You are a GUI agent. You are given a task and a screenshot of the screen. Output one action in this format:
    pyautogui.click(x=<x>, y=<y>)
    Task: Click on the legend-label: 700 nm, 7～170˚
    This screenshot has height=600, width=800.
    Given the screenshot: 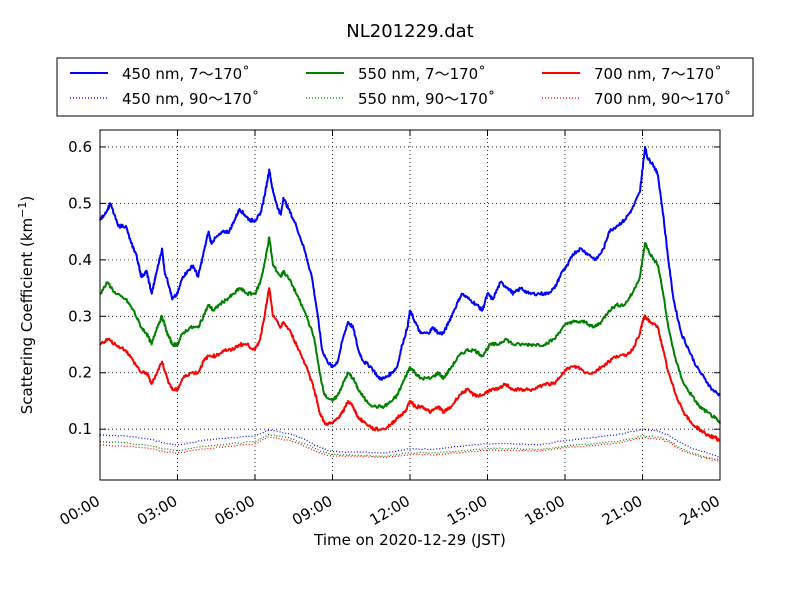 What is the action you would take?
    pyautogui.click(x=658, y=74)
    